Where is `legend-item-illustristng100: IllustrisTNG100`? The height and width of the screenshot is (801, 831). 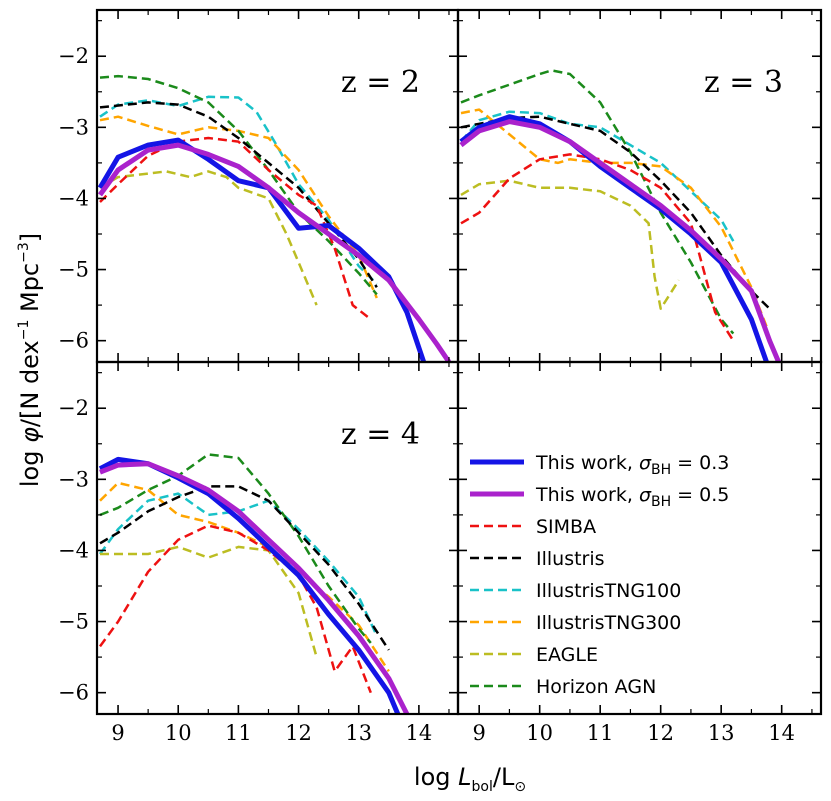
legend-item-illustristng100: IllustrisTNG100 is located at coordinates (575, 591).